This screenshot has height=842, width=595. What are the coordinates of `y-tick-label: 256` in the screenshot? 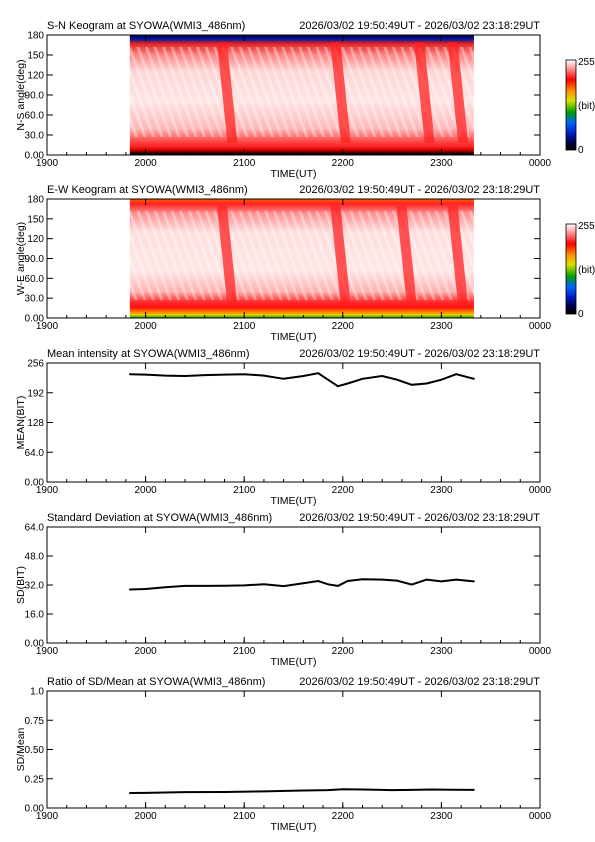 It's located at (35, 364).